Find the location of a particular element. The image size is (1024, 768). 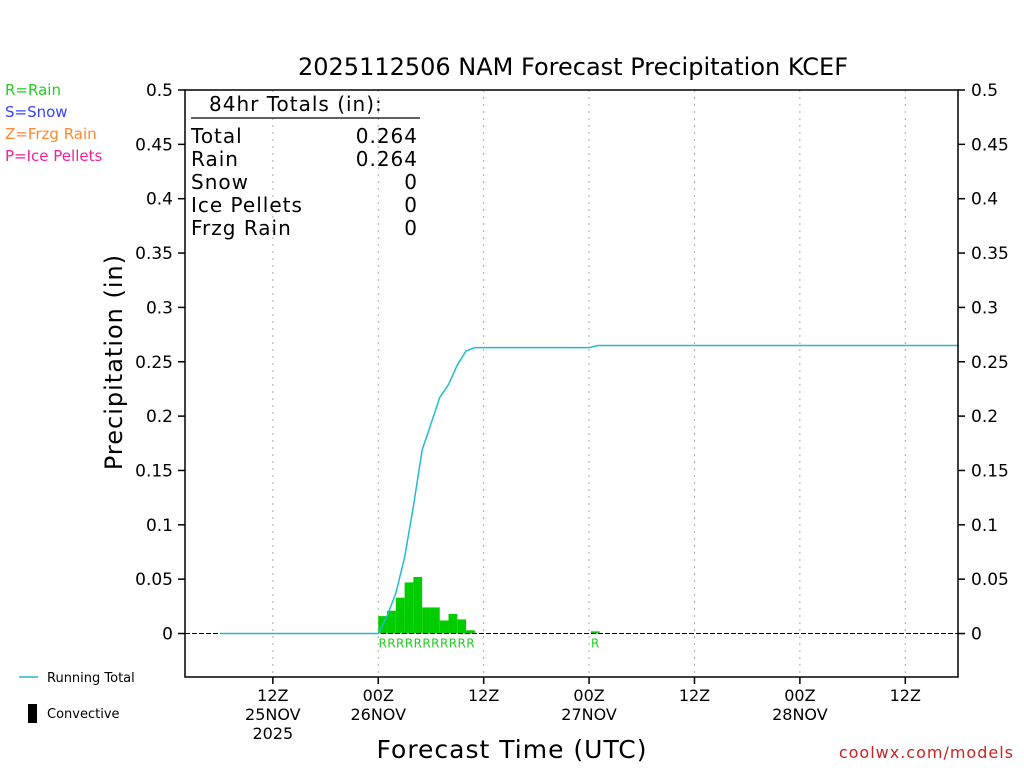

x-tick-label: 25NOV is located at coordinates (273, 714).